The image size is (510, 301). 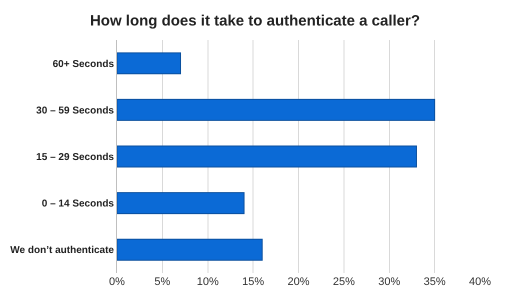 I want to click on x-tick-label: 20%, so click(x=298, y=282).